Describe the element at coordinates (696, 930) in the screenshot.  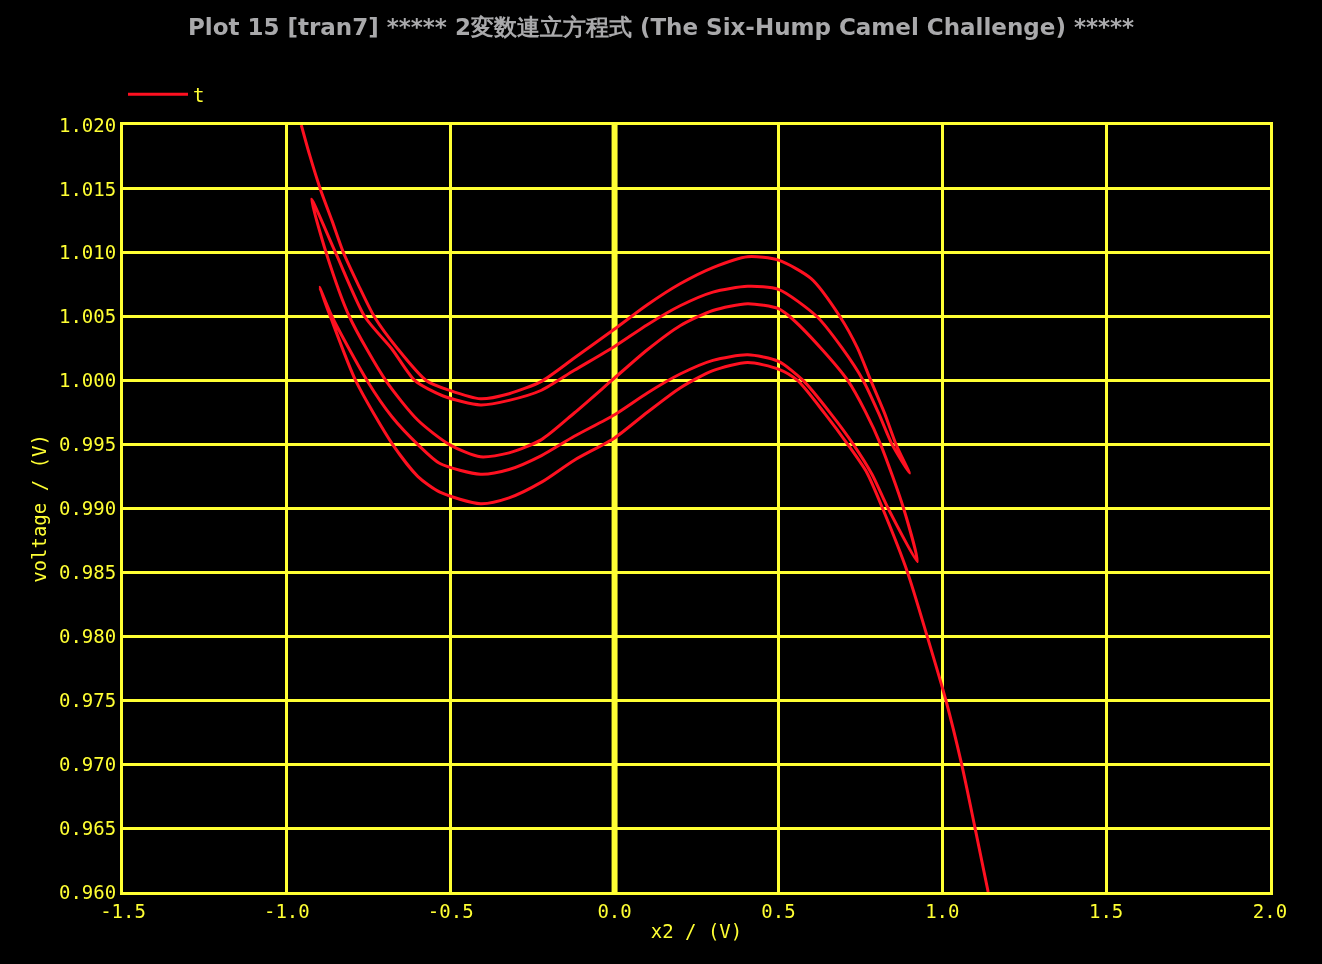
I see `x-axis-title: x2 / (V)` at that location.